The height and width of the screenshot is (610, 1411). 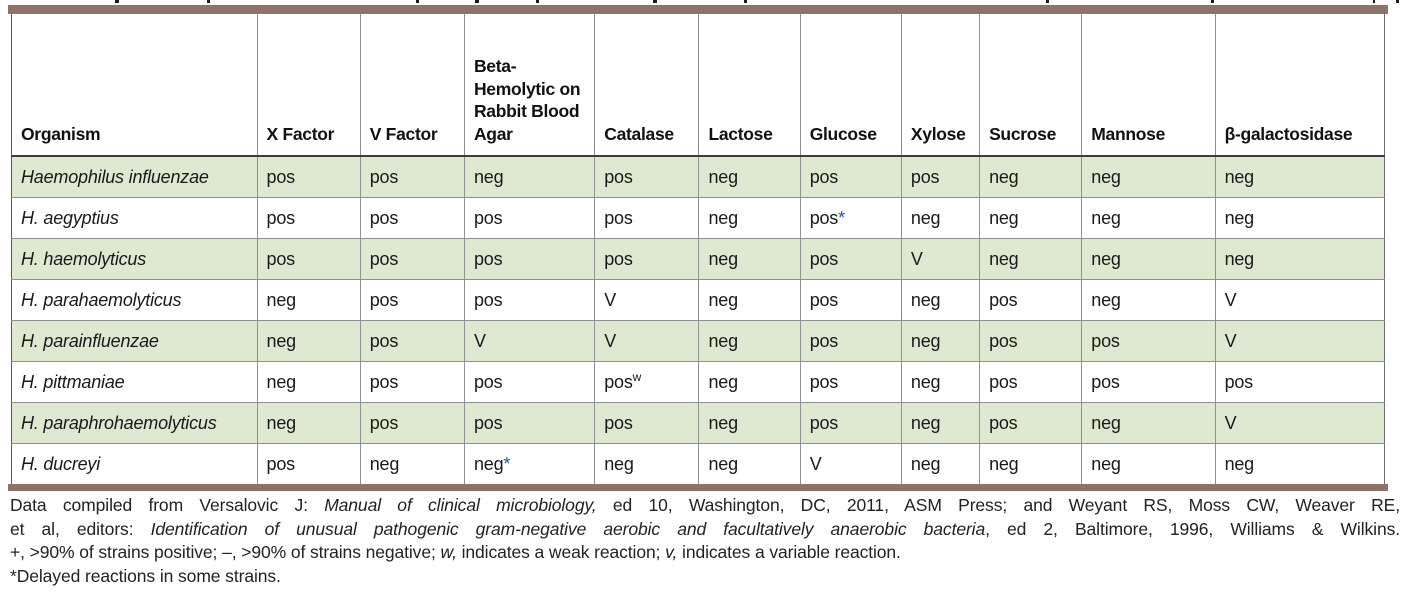 What do you see at coordinates (1148, 85) in the screenshot?
I see `column-header-mannose: Mannose` at bounding box center [1148, 85].